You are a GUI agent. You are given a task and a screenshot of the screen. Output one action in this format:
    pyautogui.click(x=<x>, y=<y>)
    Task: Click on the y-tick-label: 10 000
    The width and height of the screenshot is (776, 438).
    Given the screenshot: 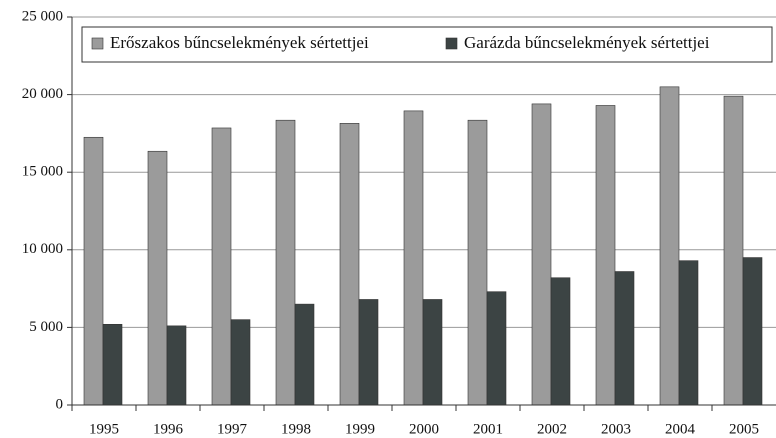 What is the action you would take?
    pyautogui.click(x=42, y=249)
    